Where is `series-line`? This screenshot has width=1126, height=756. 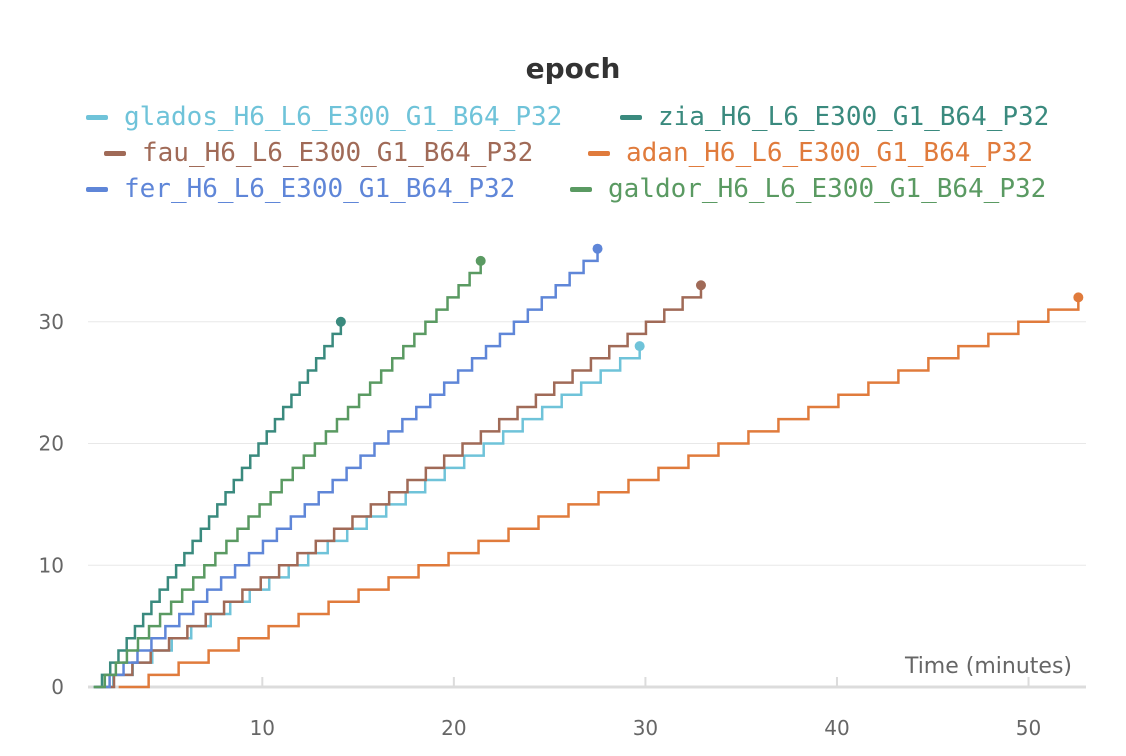
series-line is located at coordinates (218, 505).